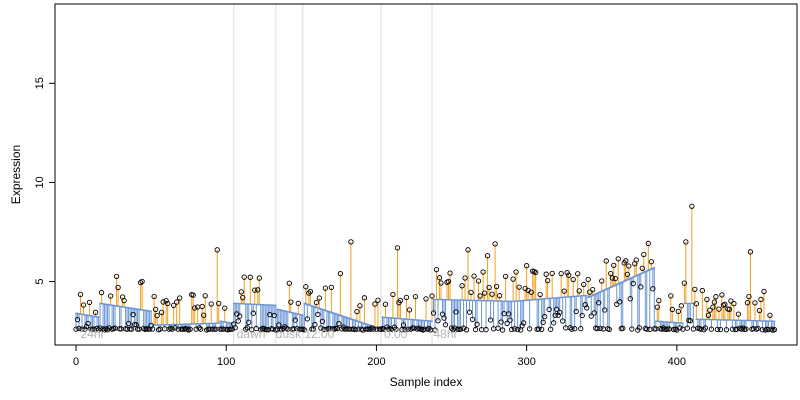  Describe the element at coordinates (40, 182) in the screenshot. I see `y-tick-label: 10` at that location.